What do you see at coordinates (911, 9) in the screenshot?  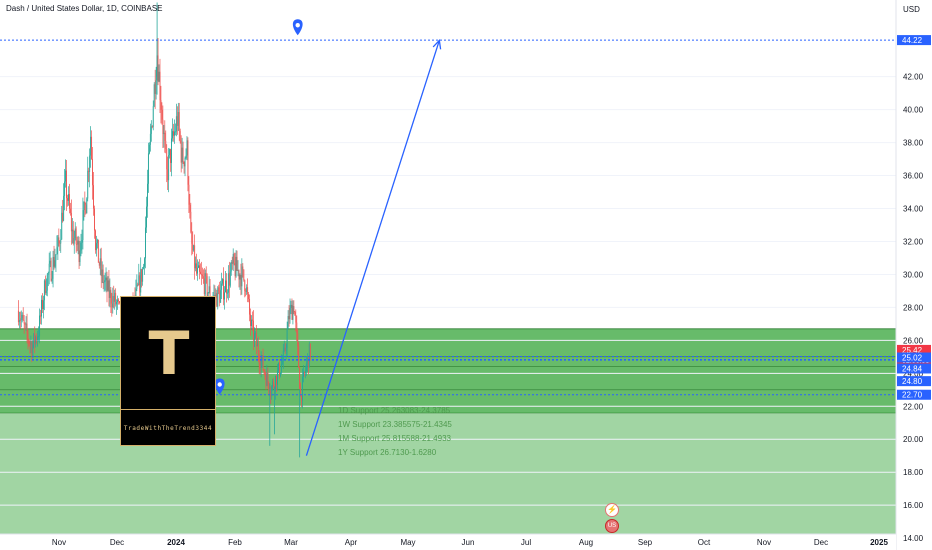 I see `currency-label: USD` at bounding box center [911, 9].